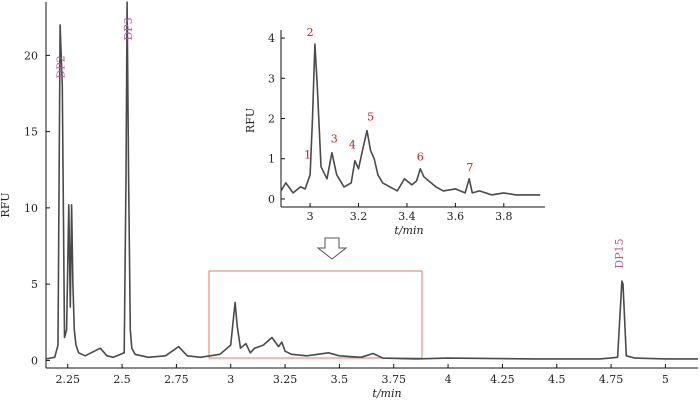 This screenshot has height=401, width=700. Describe the element at coordinates (557, 379) in the screenshot. I see `x-tick-label: 4.5` at that location.